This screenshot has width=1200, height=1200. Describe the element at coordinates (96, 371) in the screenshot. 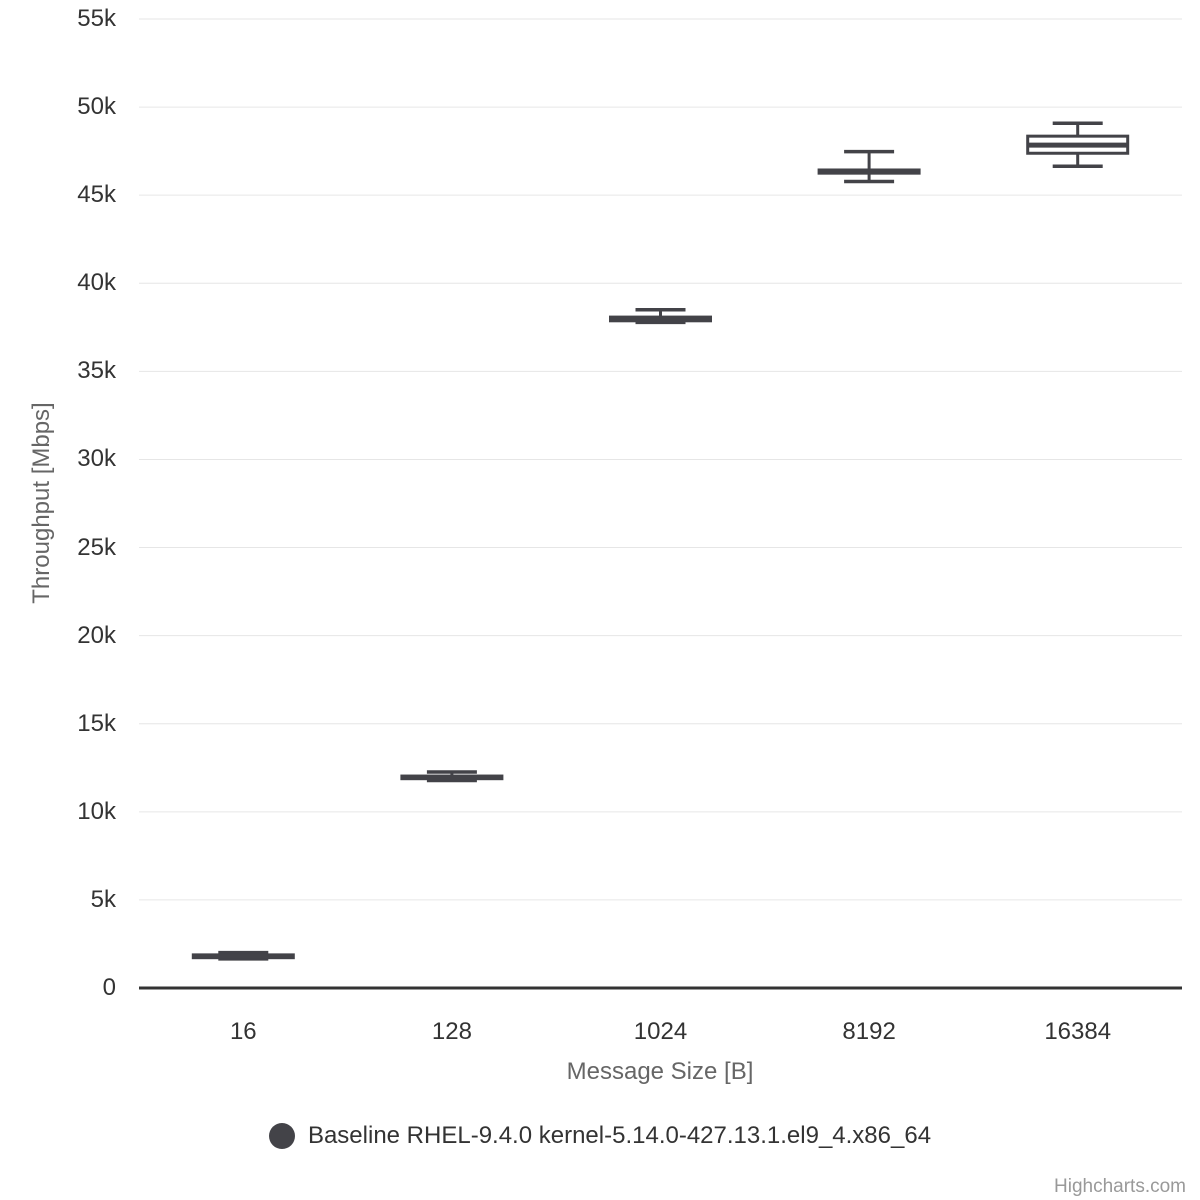

I see `y-tick-label: 35k` at that location.